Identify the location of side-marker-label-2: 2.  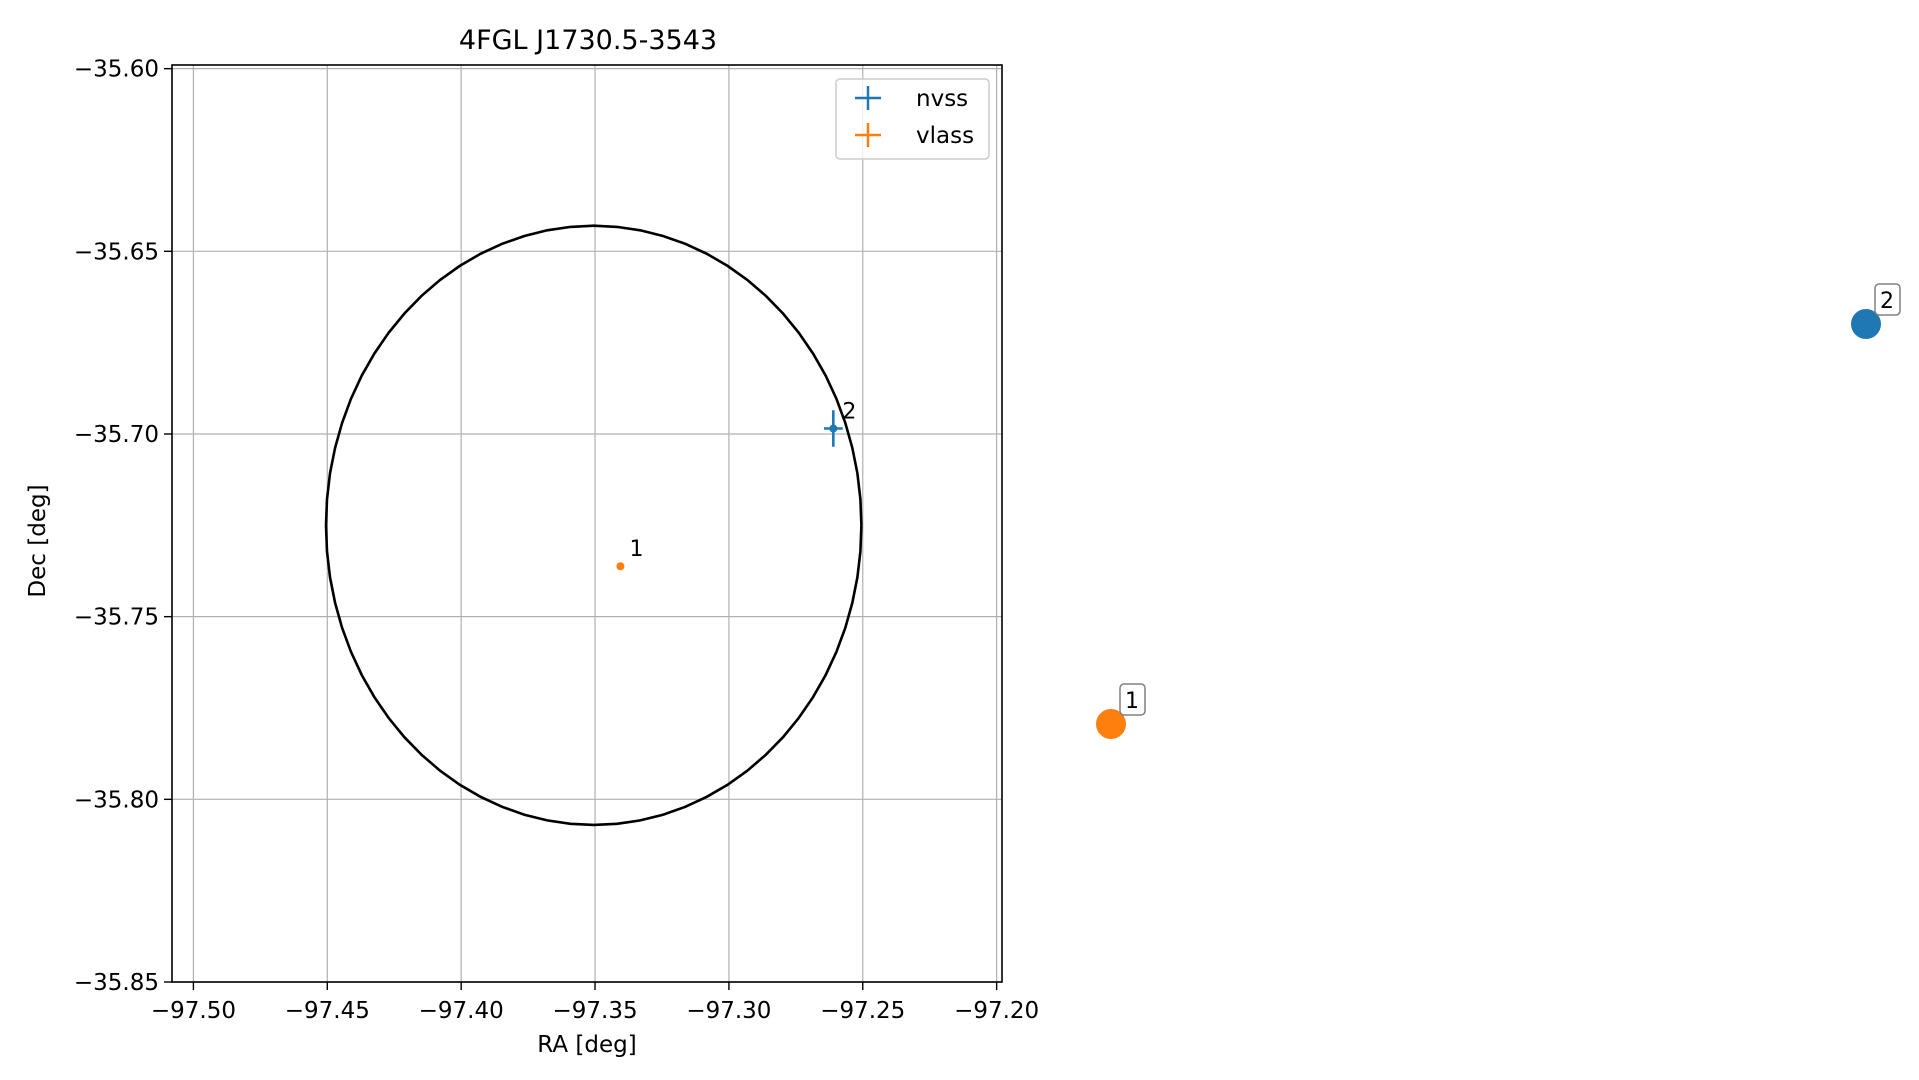
(1887, 301).